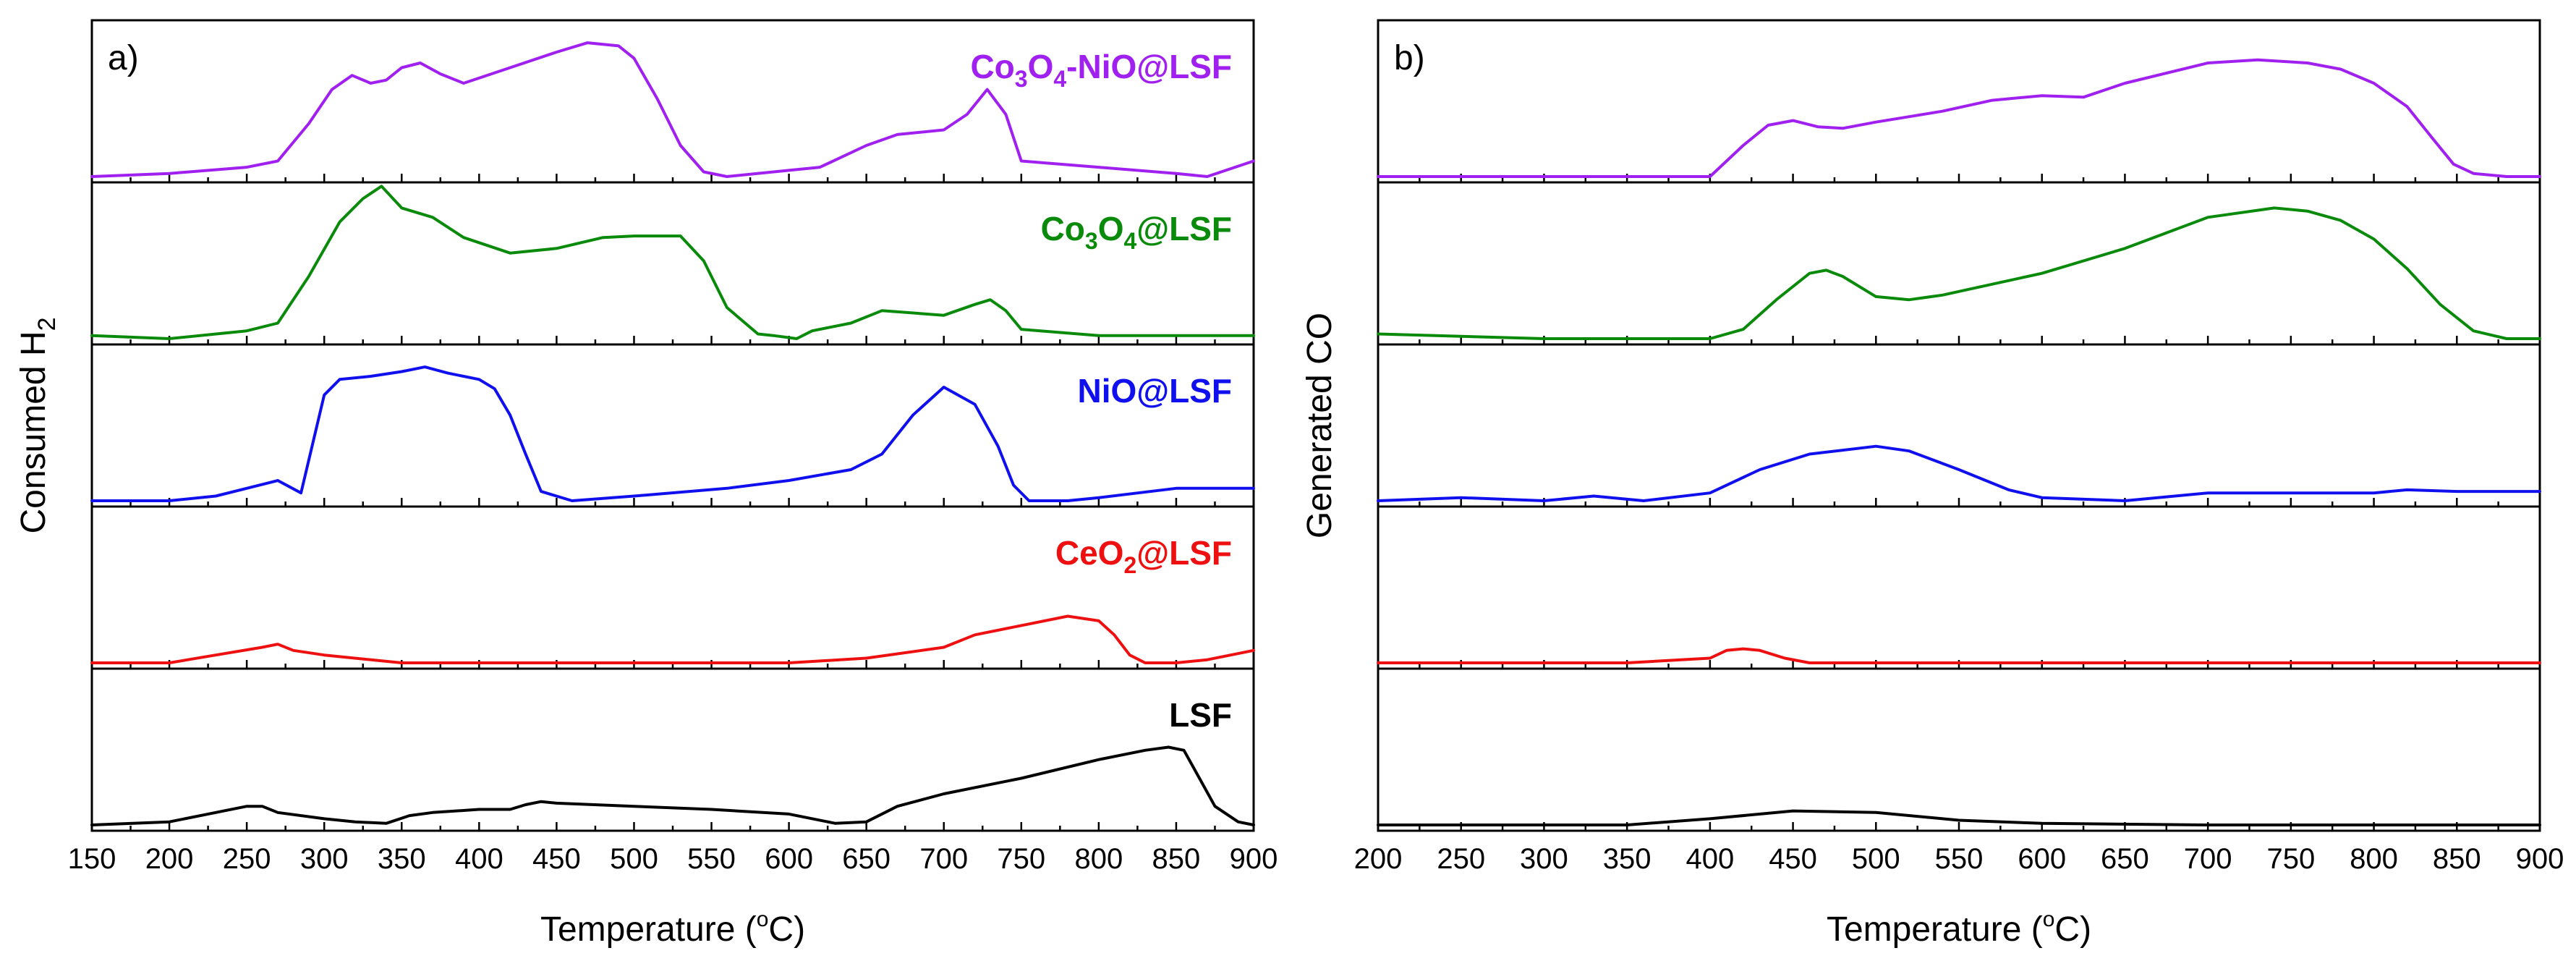 This screenshot has width=2576, height=961. I want to click on panel-letter: b), so click(1409, 58).